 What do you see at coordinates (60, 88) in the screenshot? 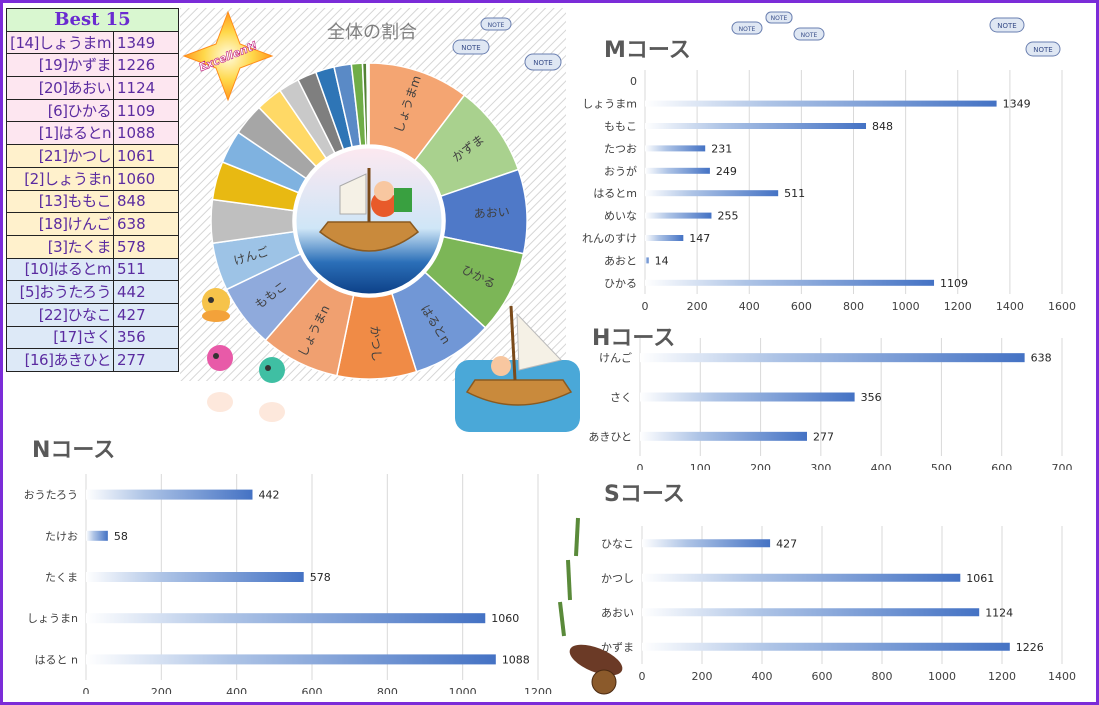
I see `best-table-name: [20]あおい` at bounding box center [60, 88].